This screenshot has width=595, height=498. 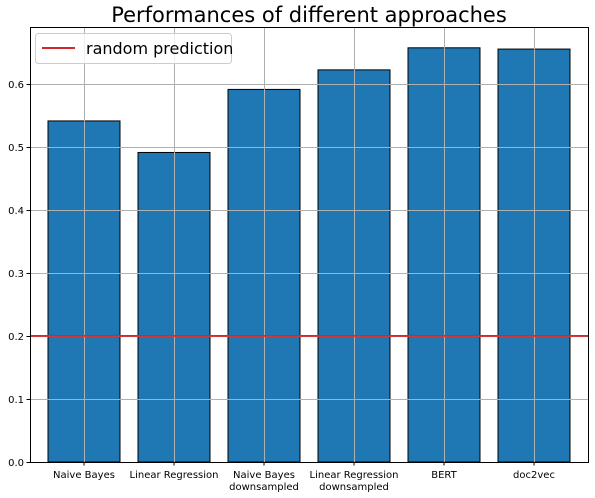 I want to click on y-tick-label: 0.5, so click(x=16, y=148).